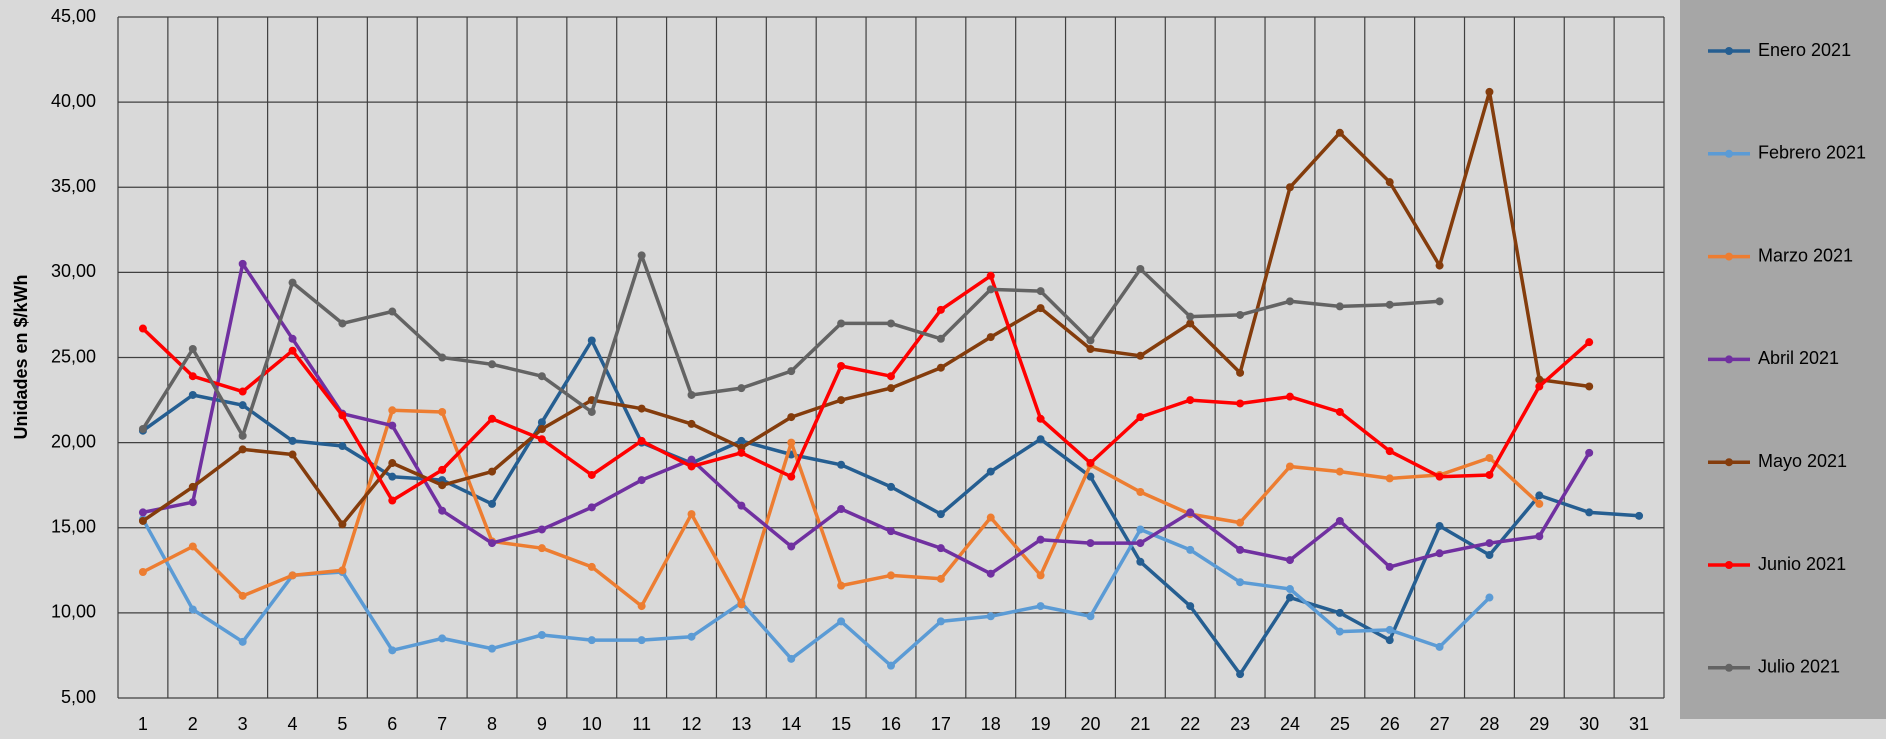  Describe the element at coordinates (1489, 724) in the screenshot. I see `x-tick-label: 28` at that location.